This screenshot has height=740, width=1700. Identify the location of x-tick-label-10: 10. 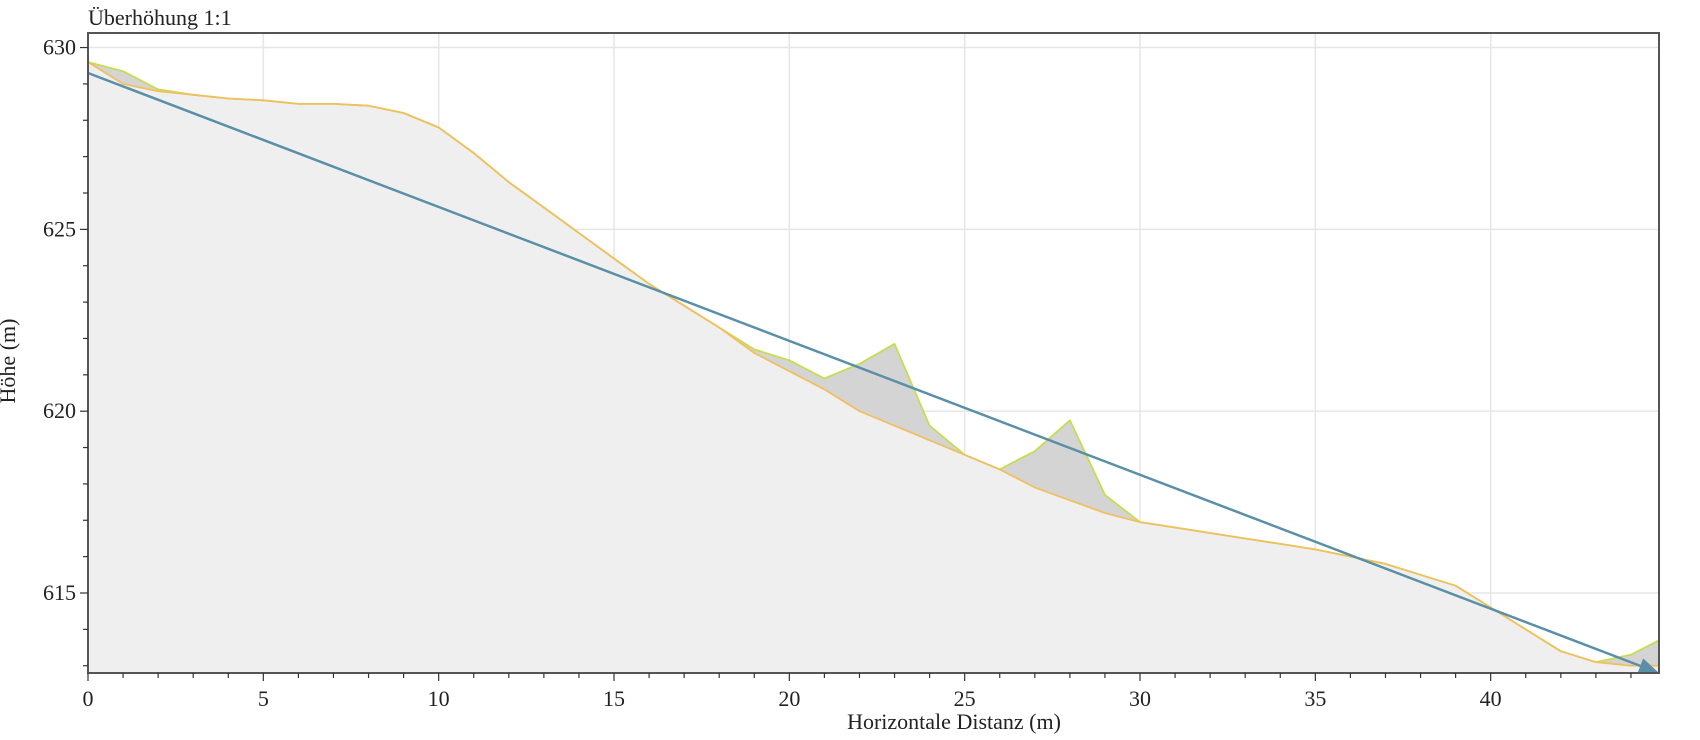
(439, 698).